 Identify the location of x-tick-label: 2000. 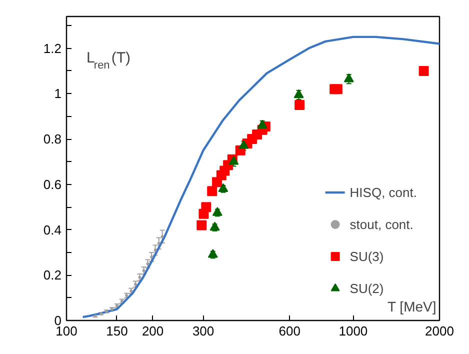
(439, 331).